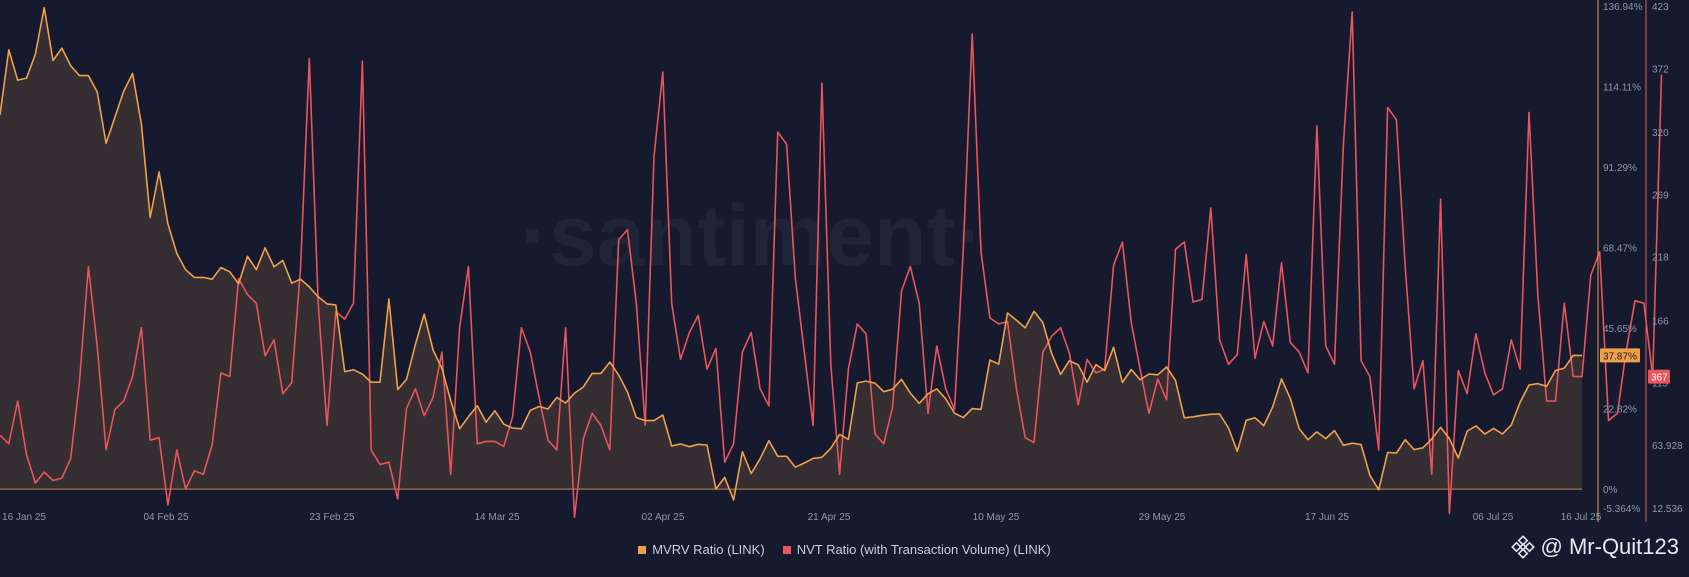 The image size is (1689, 577). Describe the element at coordinates (496, 517) in the screenshot. I see `x-tick-label: 14 Mar 25` at that location.